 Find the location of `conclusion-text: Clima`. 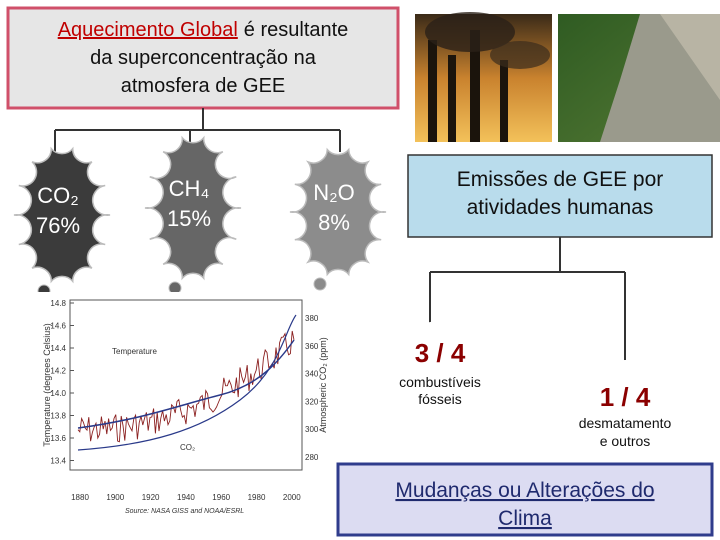

conclusion-text: Clima is located at coordinates (525, 518).